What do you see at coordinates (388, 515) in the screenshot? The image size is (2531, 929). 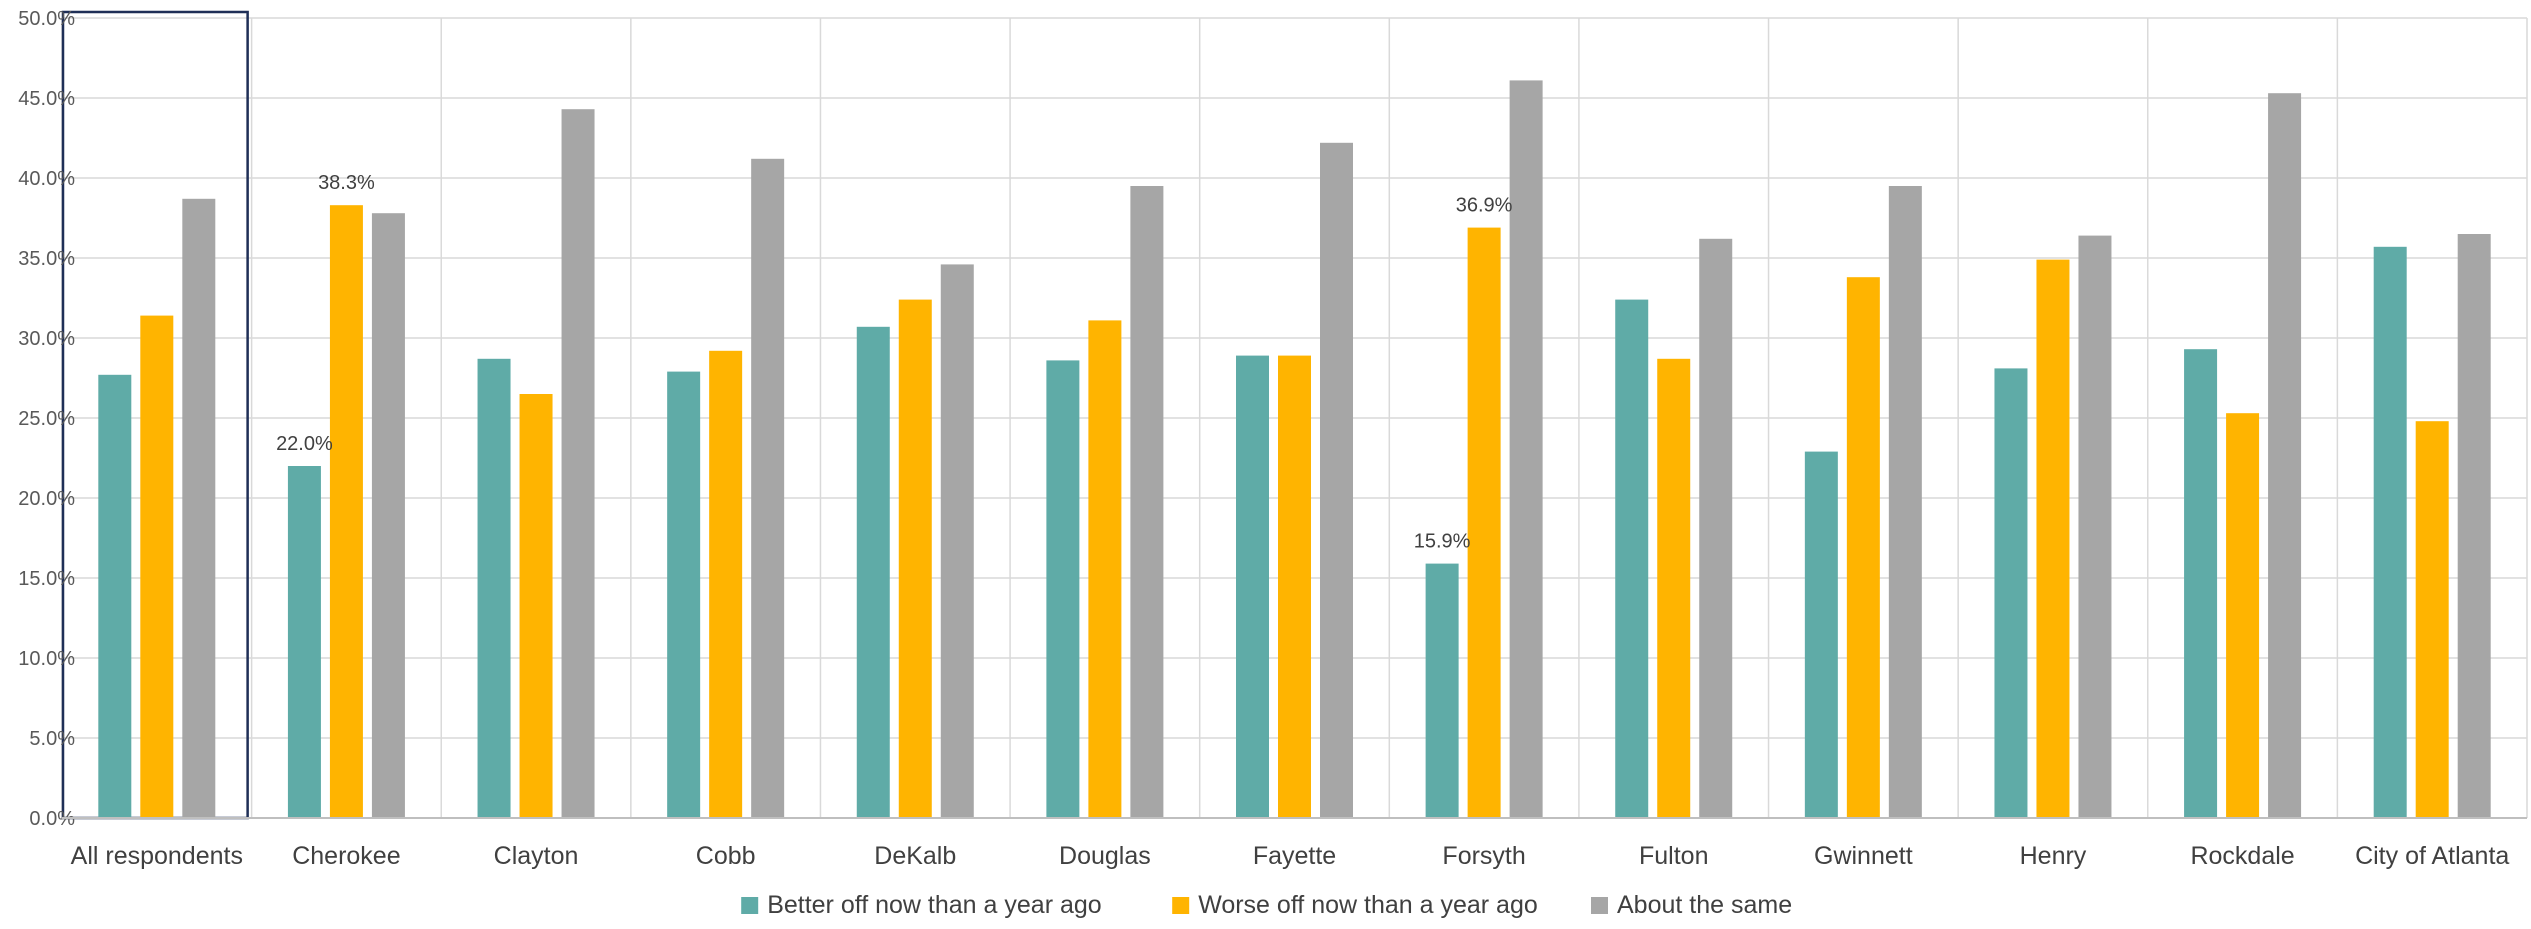 I see `bar-cherokee-about-the-same` at bounding box center [388, 515].